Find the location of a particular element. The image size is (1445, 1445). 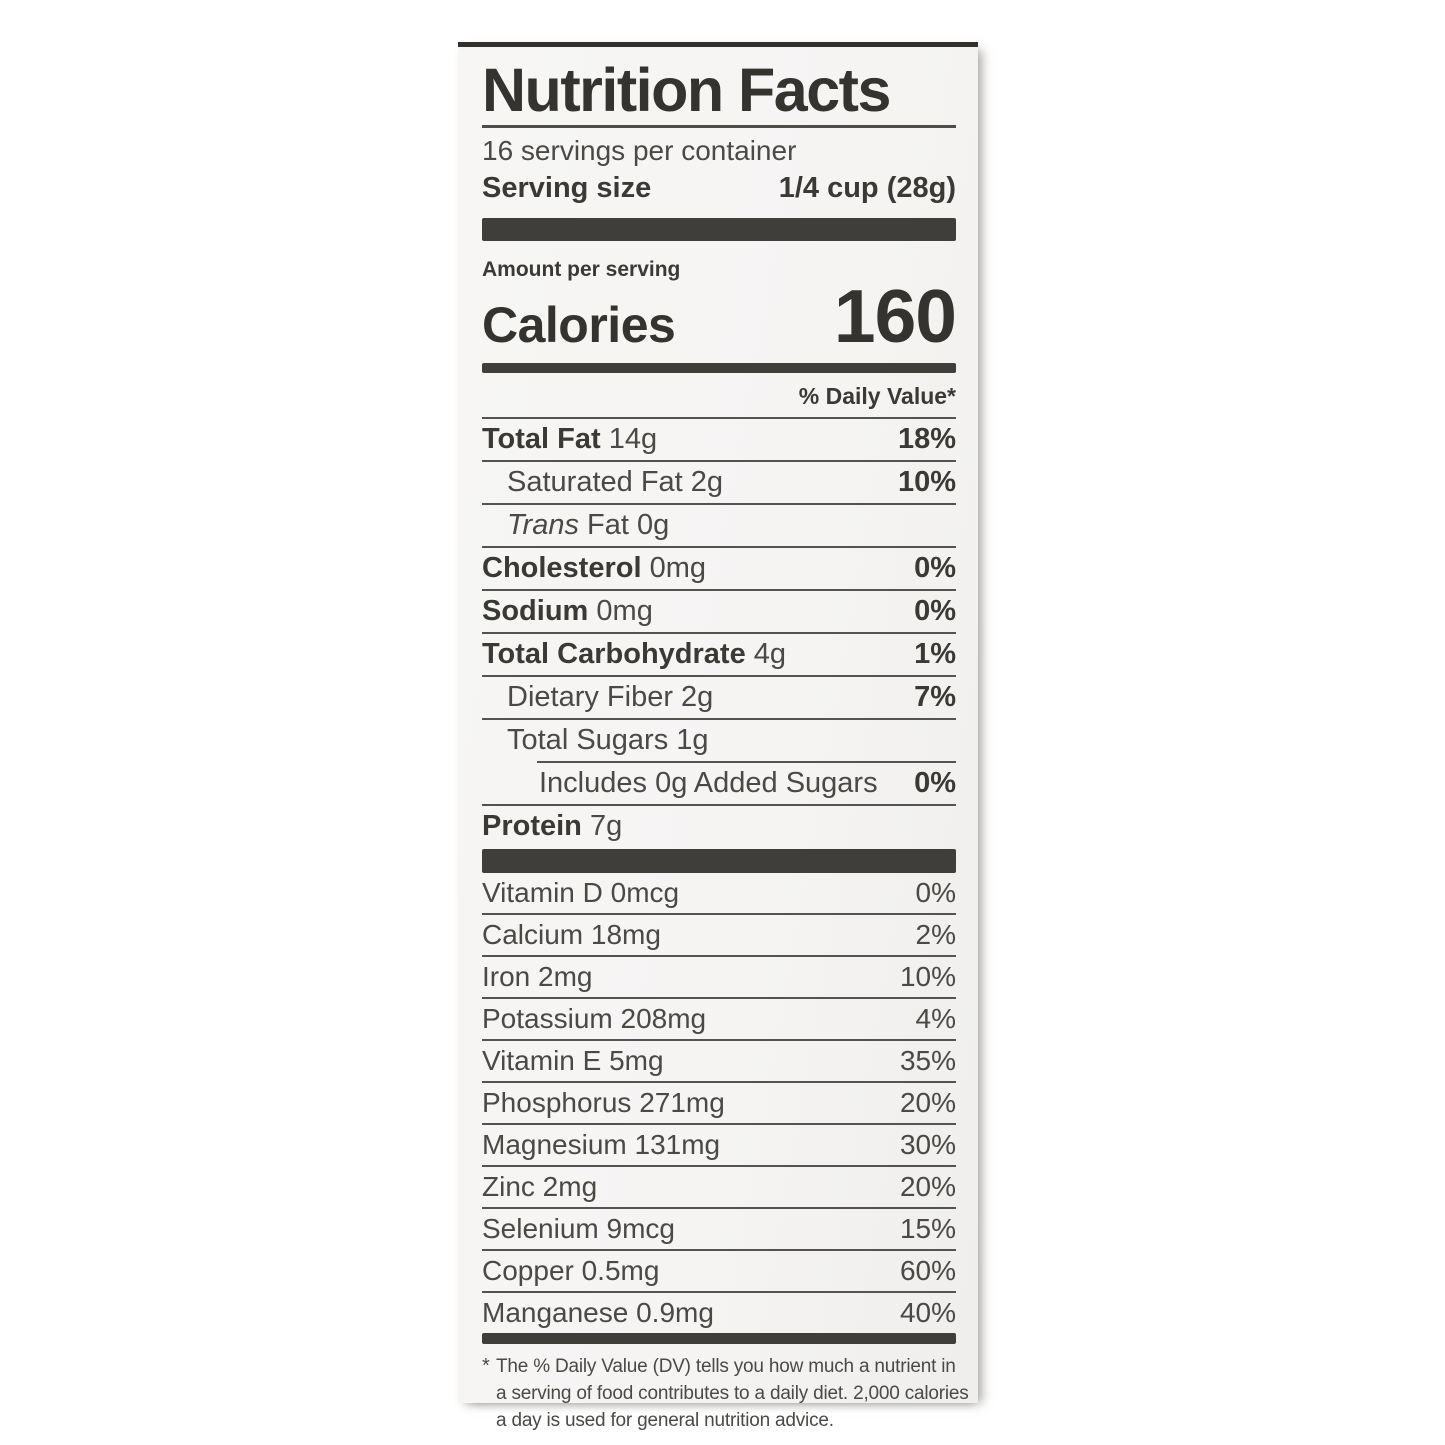

vitamin-row-iron: Iron 2mg 10% is located at coordinates (719, 978).